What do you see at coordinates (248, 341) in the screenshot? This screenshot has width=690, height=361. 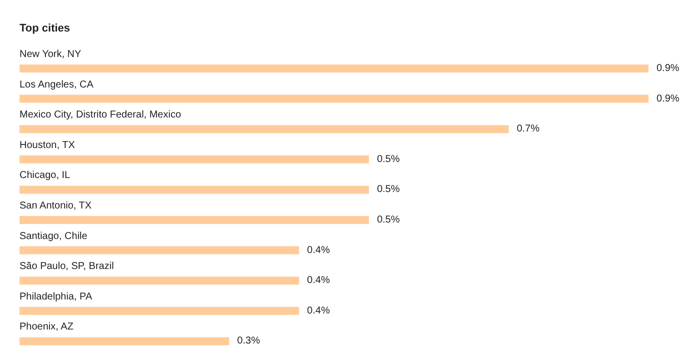 I see `data-label: 0.3%` at bounding box center [248, 341].